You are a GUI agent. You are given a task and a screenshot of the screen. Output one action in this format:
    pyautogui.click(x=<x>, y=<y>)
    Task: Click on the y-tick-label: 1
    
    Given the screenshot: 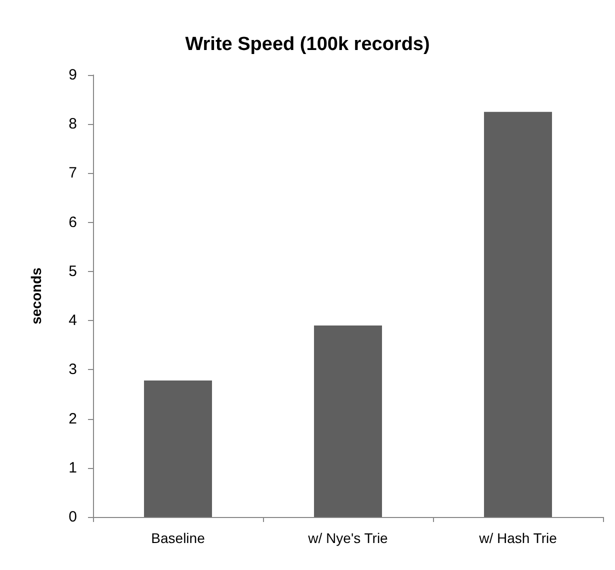 What is the action you would take?
    pyautogui.click(x=72, y=467)
    